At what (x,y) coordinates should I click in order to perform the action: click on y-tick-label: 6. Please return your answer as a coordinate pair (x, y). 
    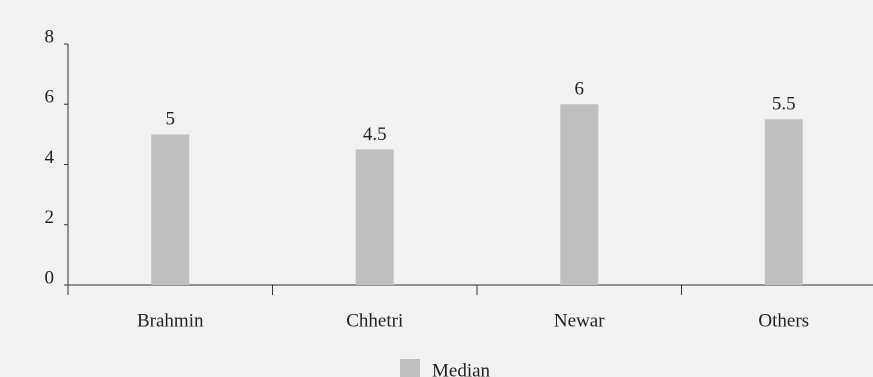
    Looking at the image, I should click on (50, 97).